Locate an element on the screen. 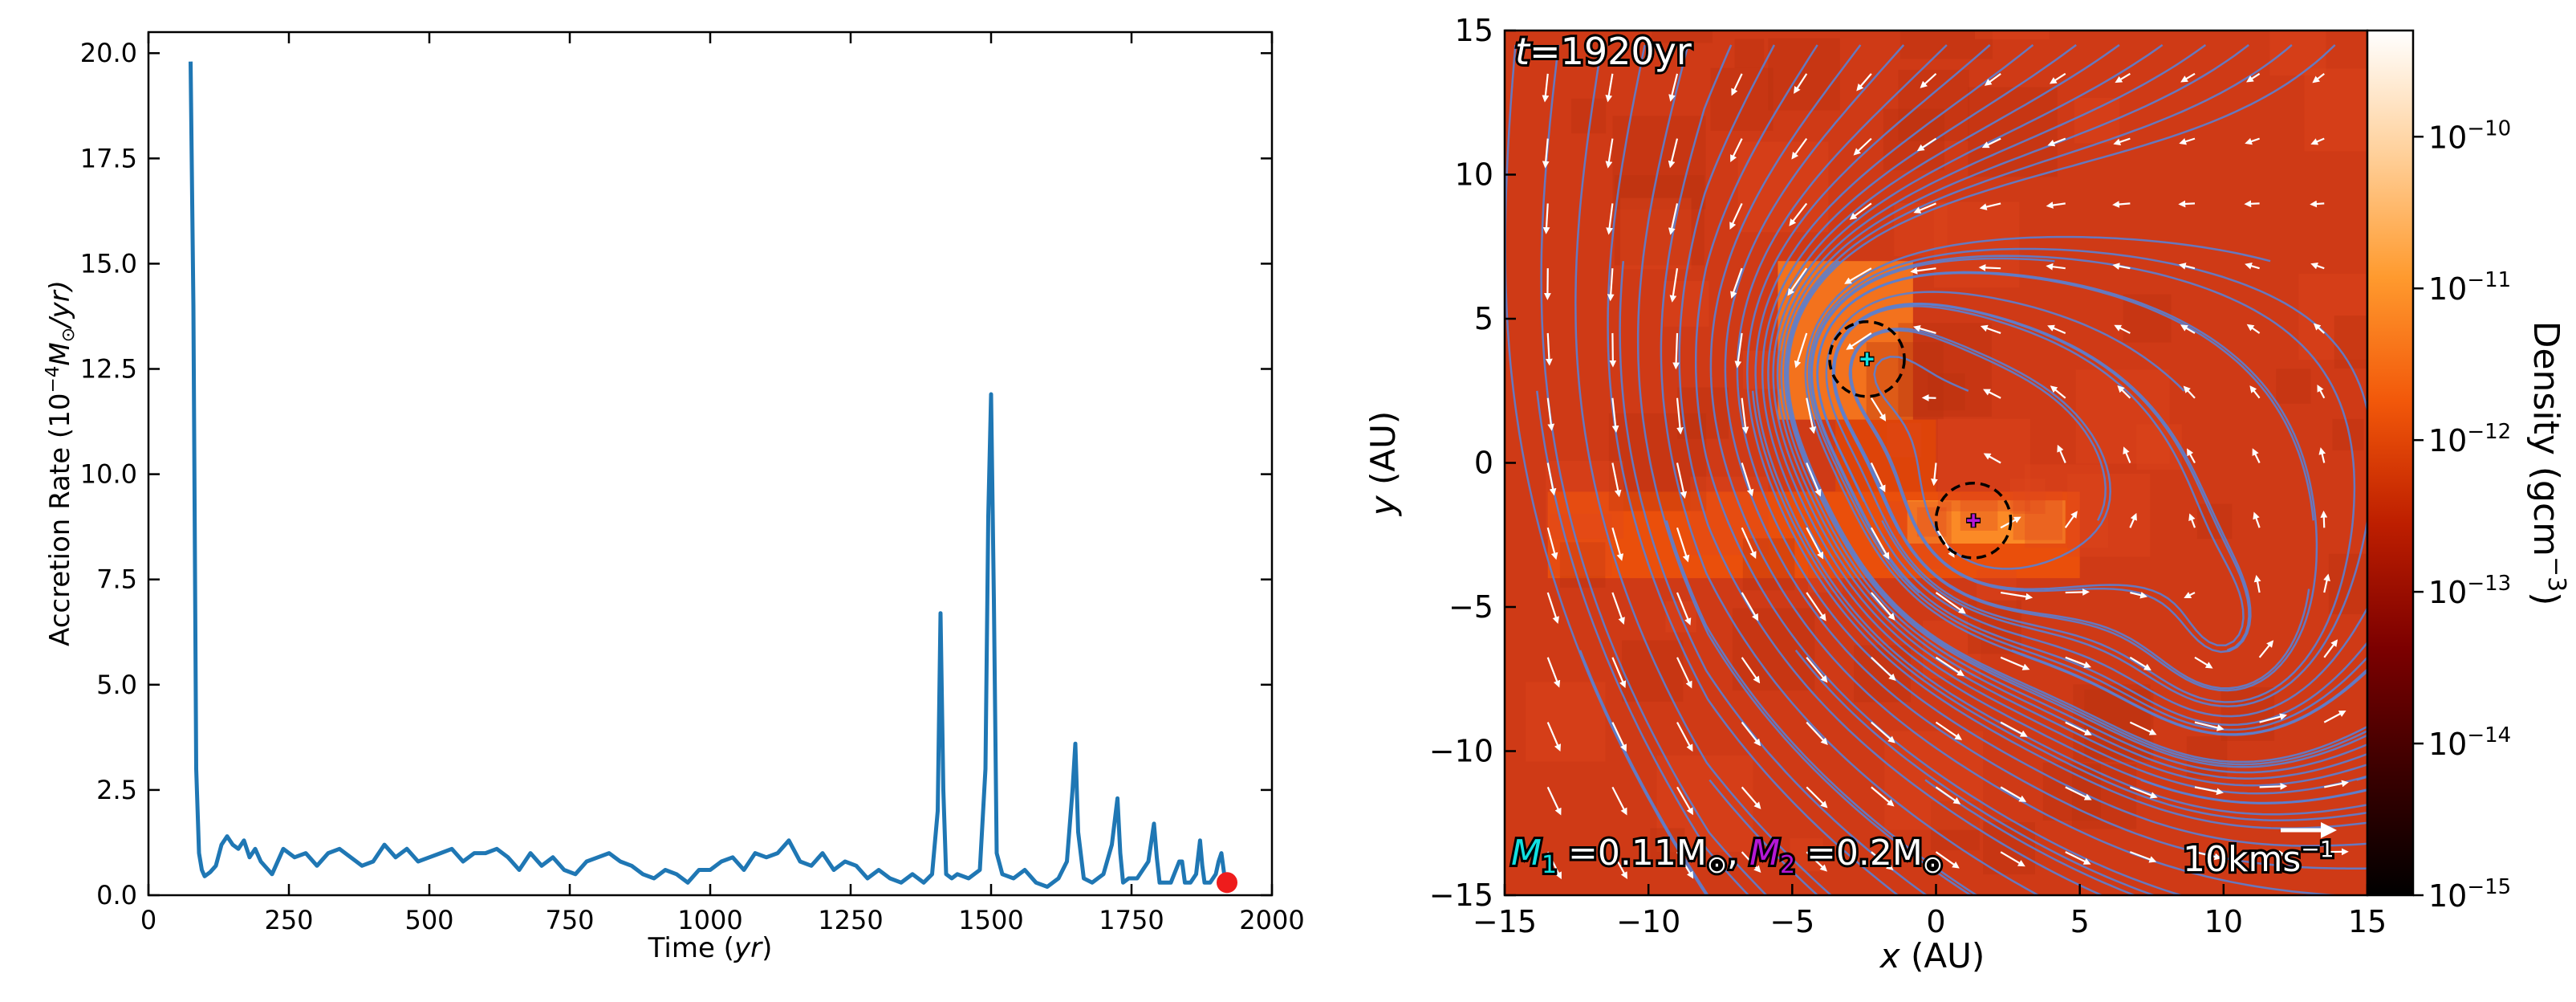 The image size is (2576, 1002). colorbar-tick-label: 10−13 is located at coordinates (2469, 591).